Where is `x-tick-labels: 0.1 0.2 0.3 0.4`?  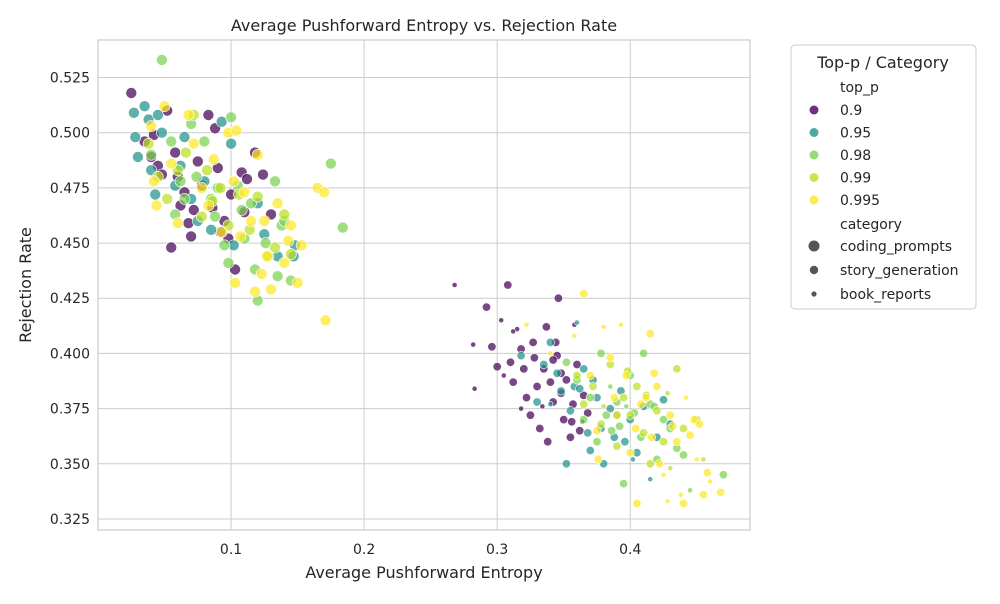
x-tick-labels: 0.1 0.2 0.3 0.4 is located at coordinates (431, 550).